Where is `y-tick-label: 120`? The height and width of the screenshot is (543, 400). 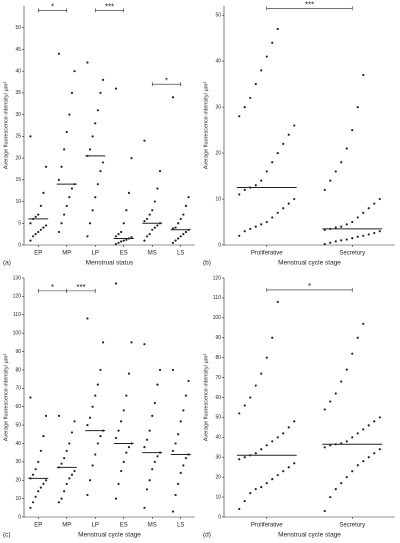 y-tick-label: 120 is located at coordinates (17, 297).